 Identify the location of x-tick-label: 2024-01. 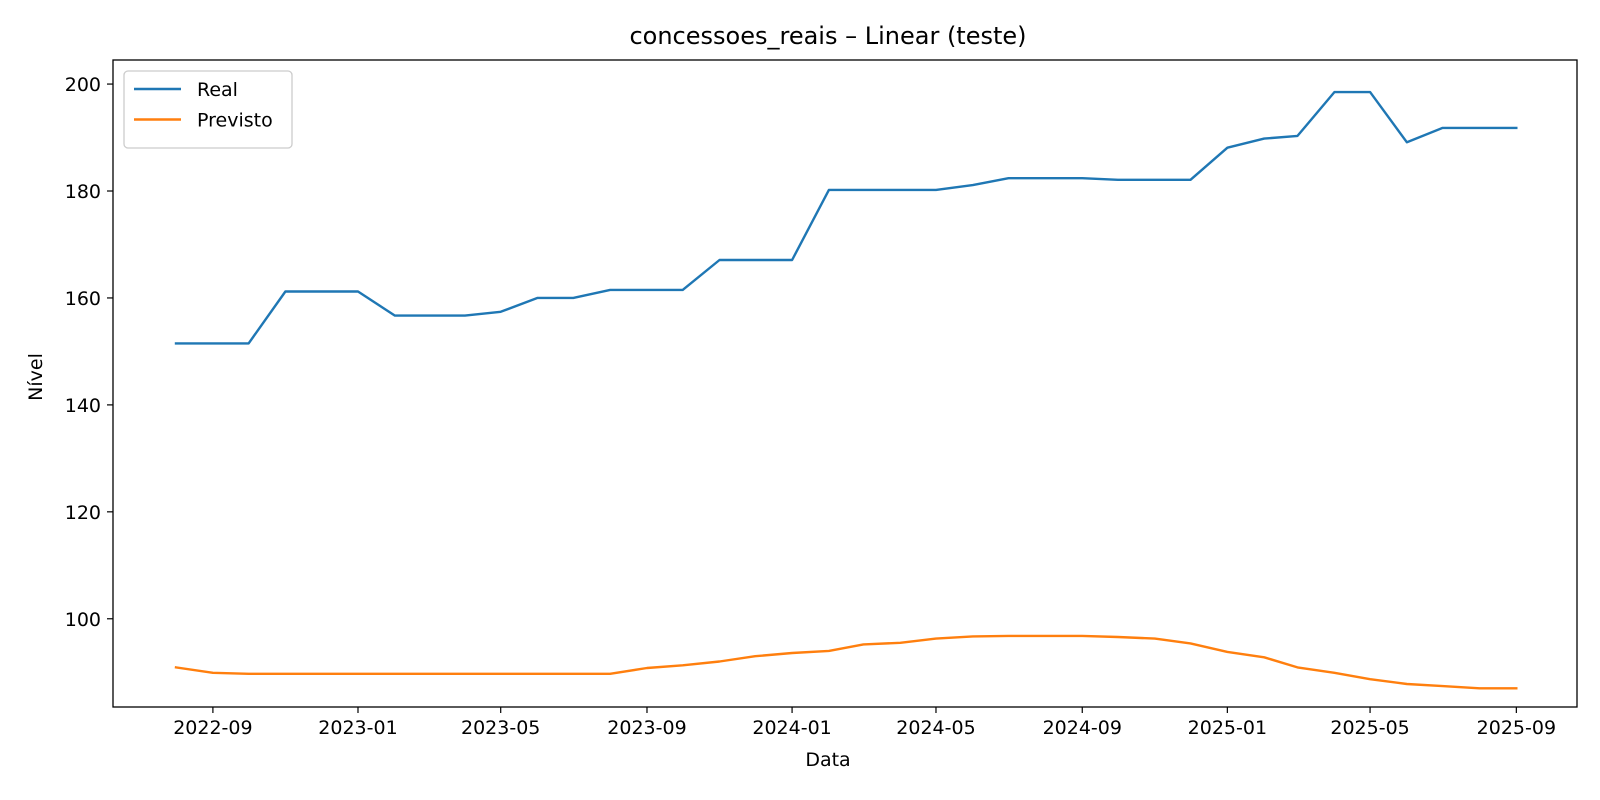
(791, 728).